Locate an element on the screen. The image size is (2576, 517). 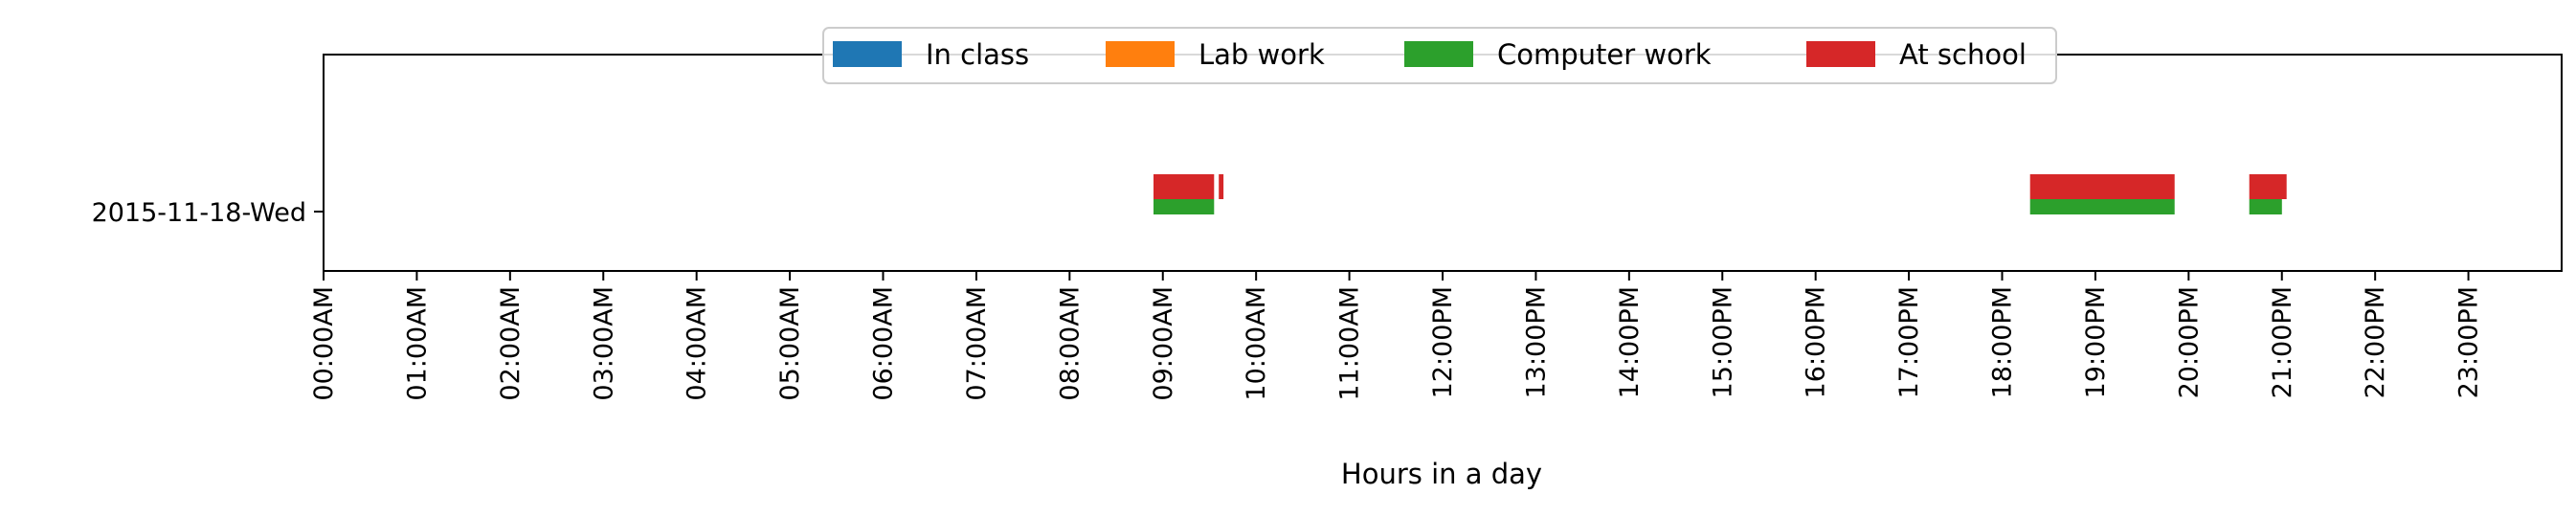
x-tick-label: 06:00AM is located at coordinates (884, 343).